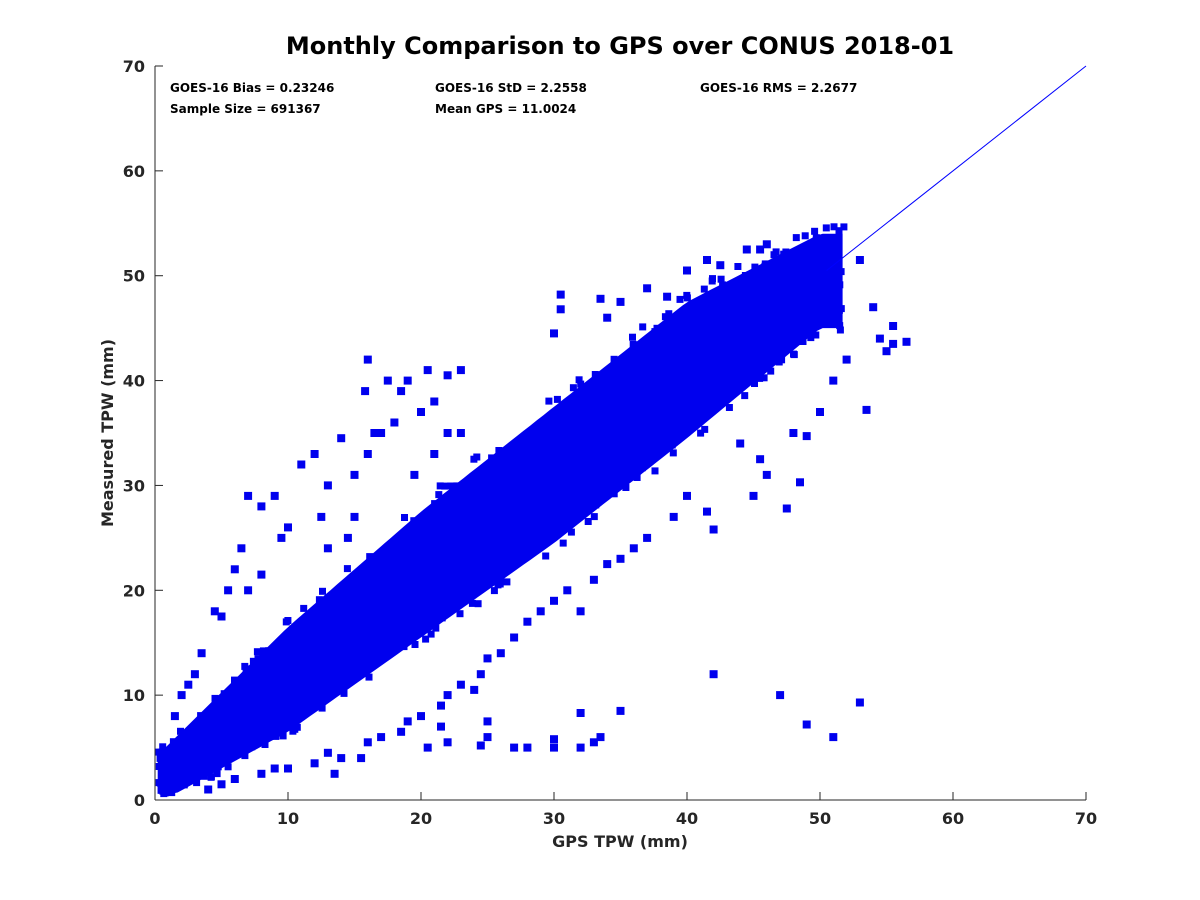  I want to click on reference-line-layer, so click(956, 168).